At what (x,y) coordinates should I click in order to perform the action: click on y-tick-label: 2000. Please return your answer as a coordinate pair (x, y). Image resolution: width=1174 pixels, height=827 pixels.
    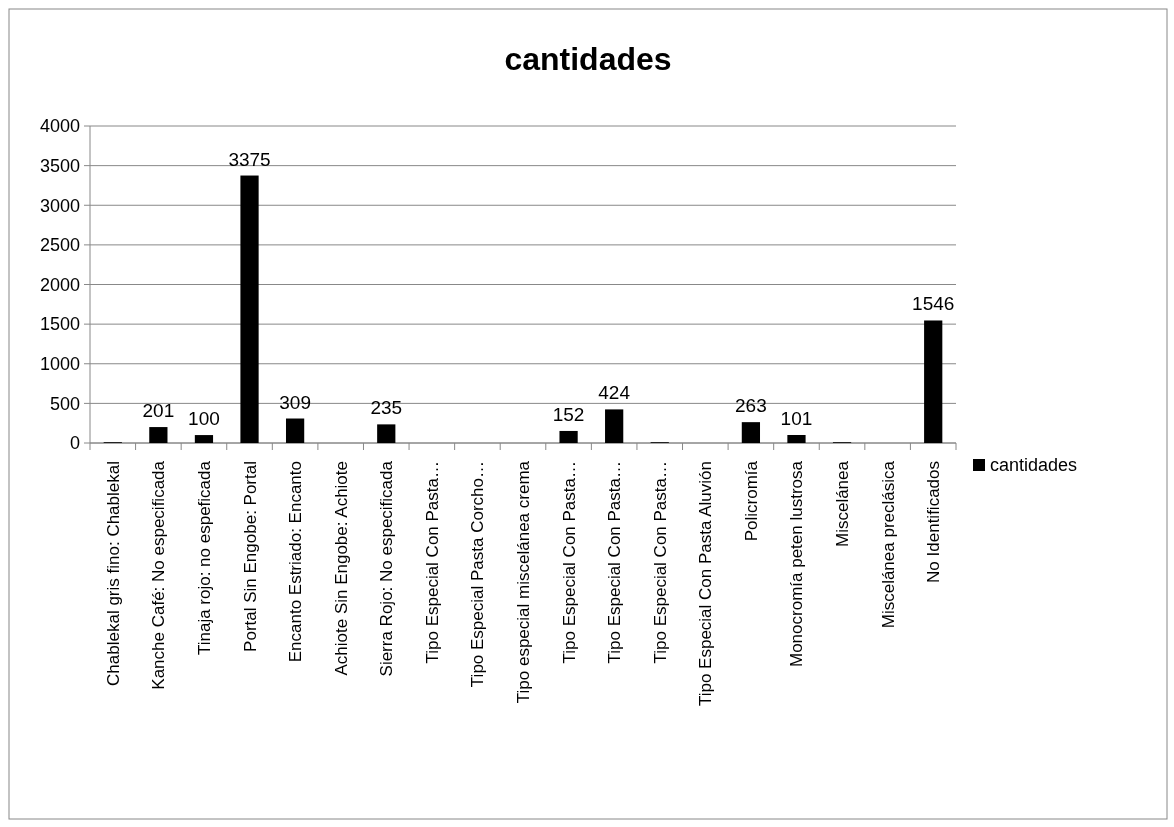
    Looking at the image, I should click on (59, 284).